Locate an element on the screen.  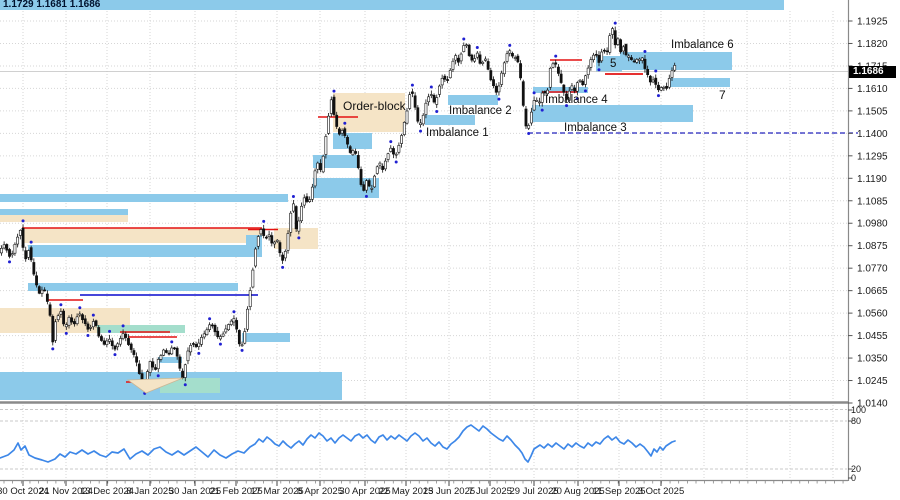
imbalance-3-zone is located at coordinates (612, 113).